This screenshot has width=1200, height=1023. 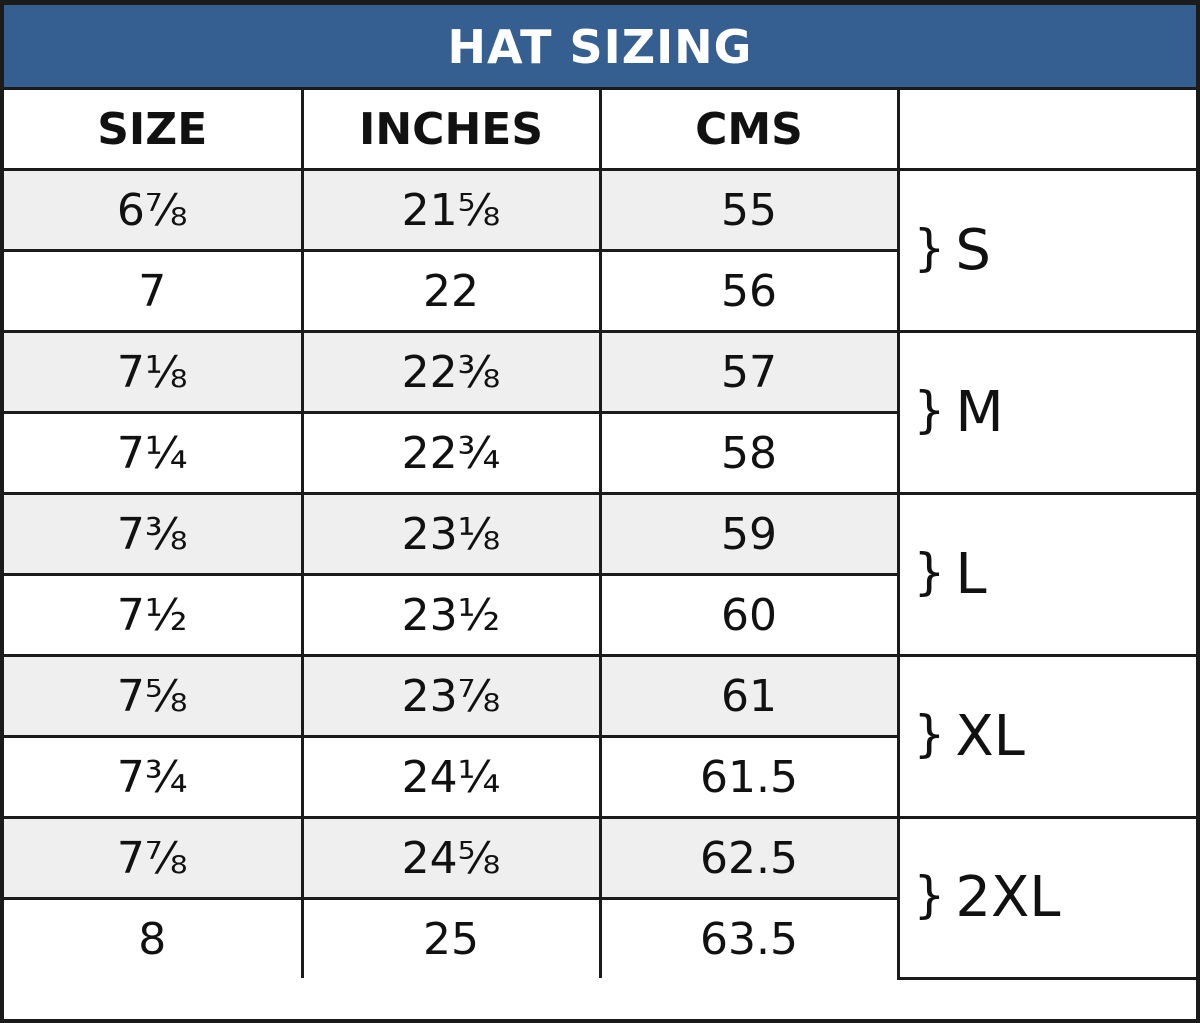 What do you see at coordinates (154, 210) in the screenshot?
I see `cell-size: 6⅞` at bounding box center [154, 210].